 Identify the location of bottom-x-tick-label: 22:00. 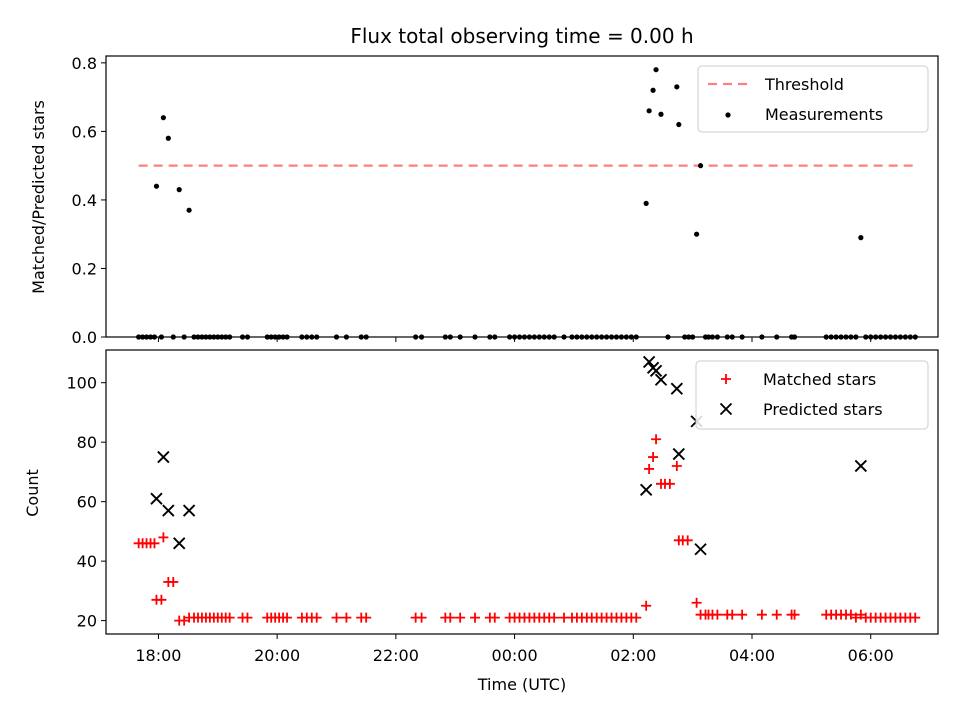
(396, 655).